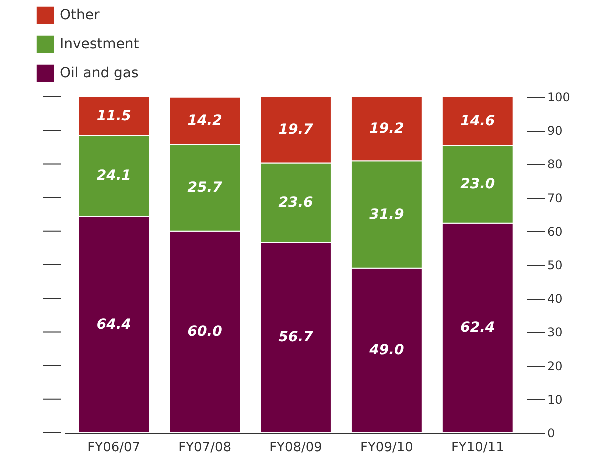 The image size is (600, 468). I want to click on data-label: 62.4, so click(478, 328).